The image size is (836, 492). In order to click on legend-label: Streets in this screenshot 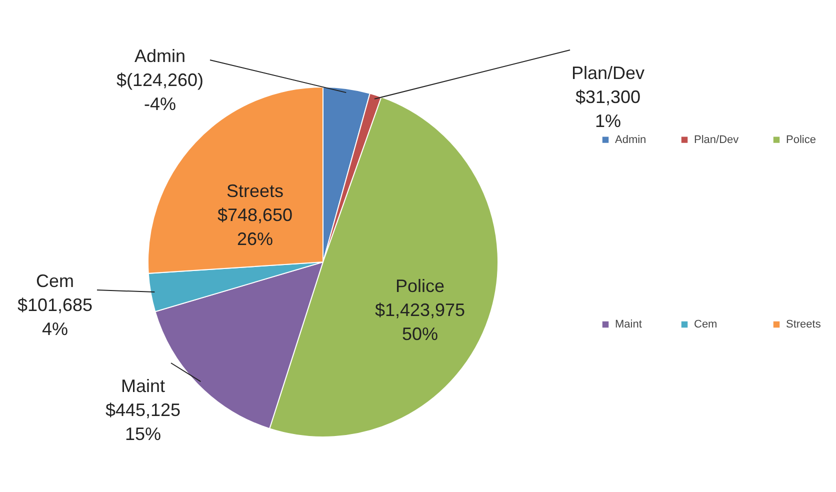, I will do `click(804, 324)`.